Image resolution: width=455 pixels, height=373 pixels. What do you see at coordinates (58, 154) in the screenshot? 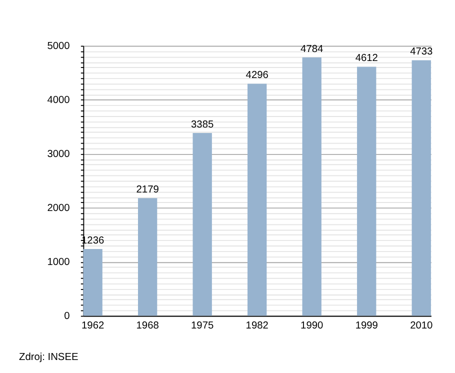
I see `y-tick-label: 3000` at bounding box center [58, 154].